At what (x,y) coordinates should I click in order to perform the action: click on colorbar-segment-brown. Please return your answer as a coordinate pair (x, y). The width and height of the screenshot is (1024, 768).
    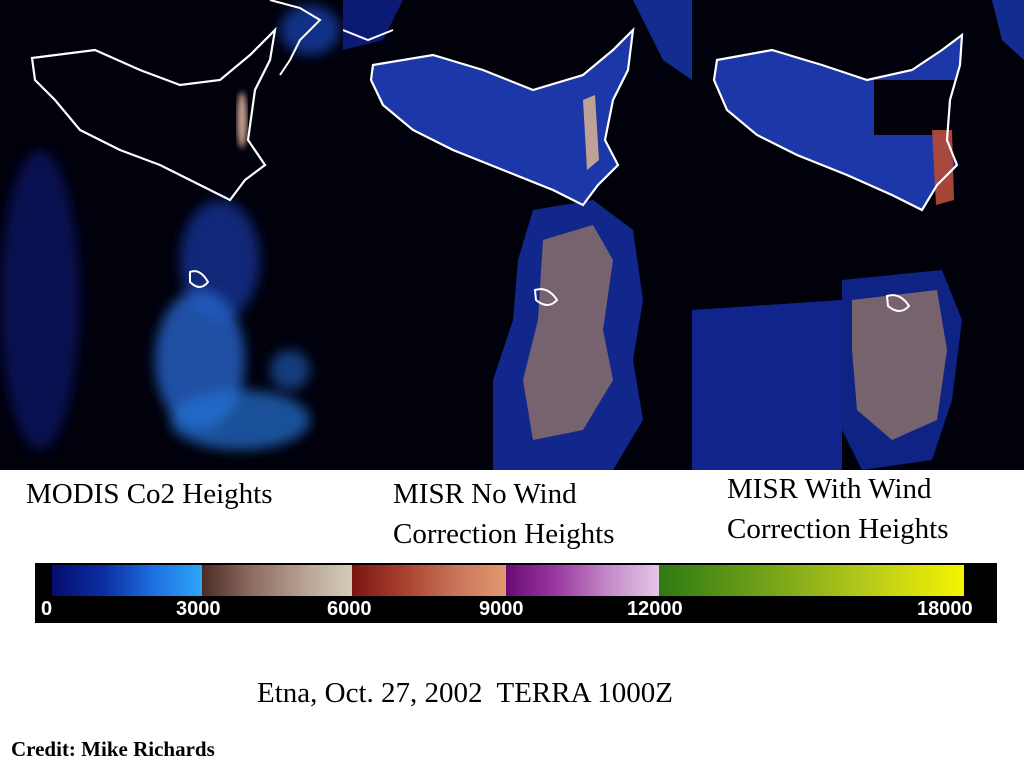
    Looking at the image, I should click on (277, 580).